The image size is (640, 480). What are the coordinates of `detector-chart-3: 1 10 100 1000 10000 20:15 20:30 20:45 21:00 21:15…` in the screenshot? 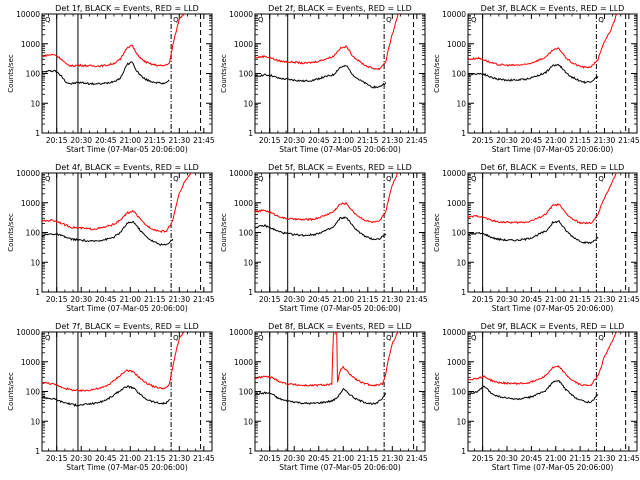 It's located at (536, 79).